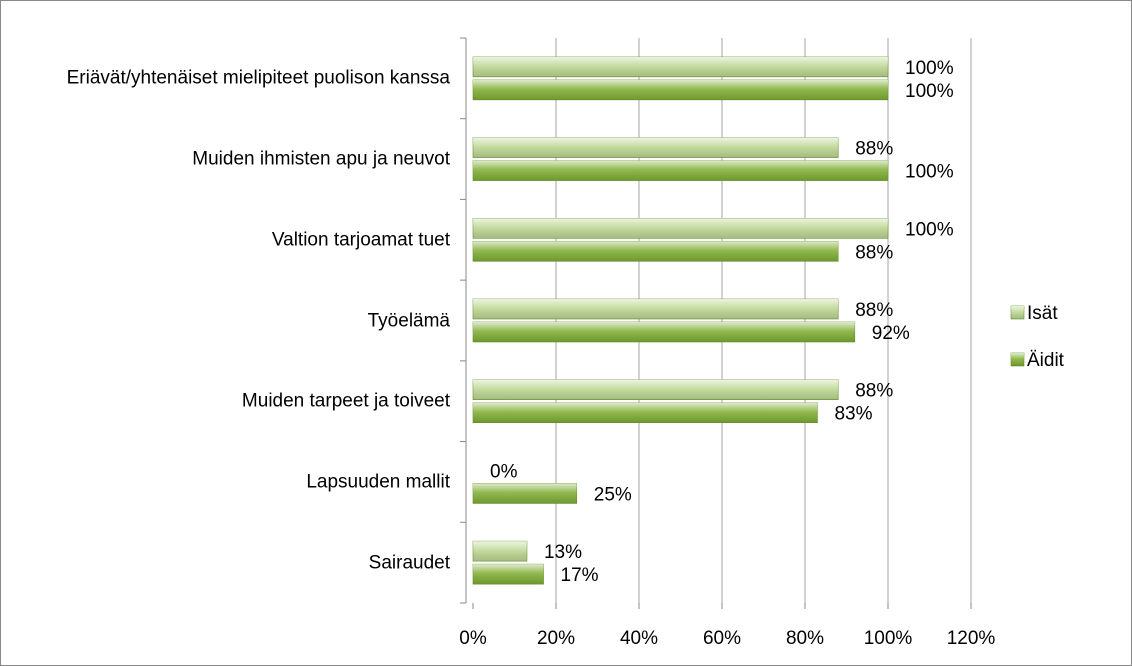 The width and height of the screenshot is (1132, 666). I want to click on x-tick-label: 40%, so click(639, 638).